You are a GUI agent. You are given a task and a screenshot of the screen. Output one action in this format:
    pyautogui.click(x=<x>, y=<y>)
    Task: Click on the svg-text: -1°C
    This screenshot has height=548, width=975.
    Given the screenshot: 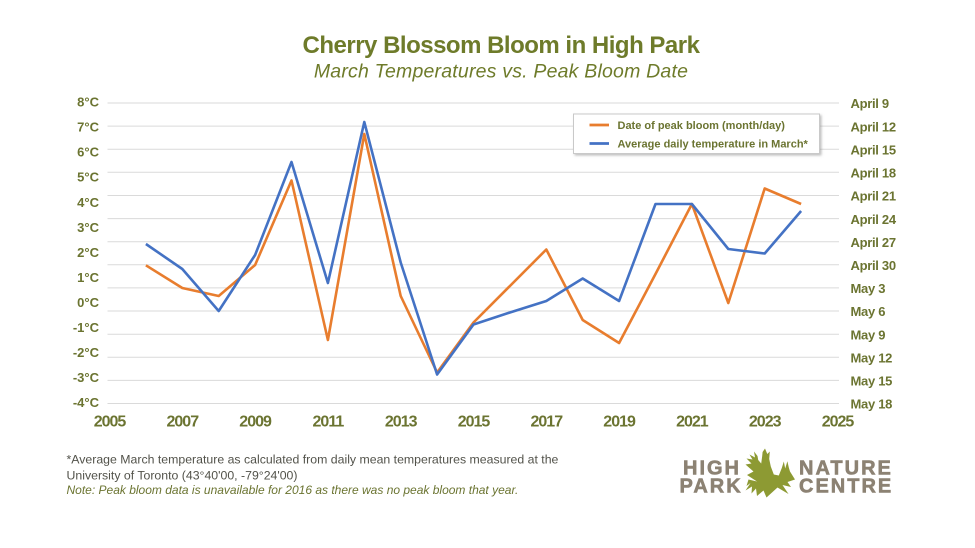 What is the action you would take?
    pyautogui.click(x=86, y=327)
    